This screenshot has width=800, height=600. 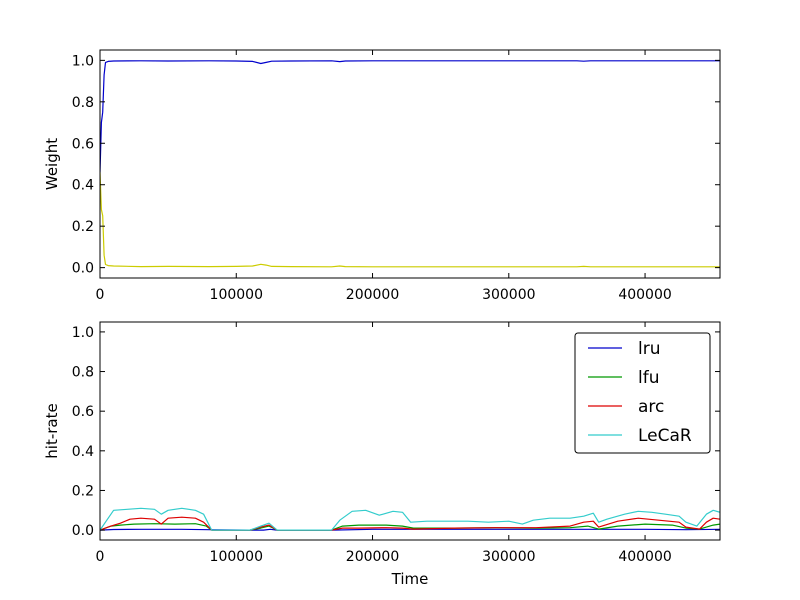 I want to click on hit-rate-series-line-lecar, so click(x=410, y=519).